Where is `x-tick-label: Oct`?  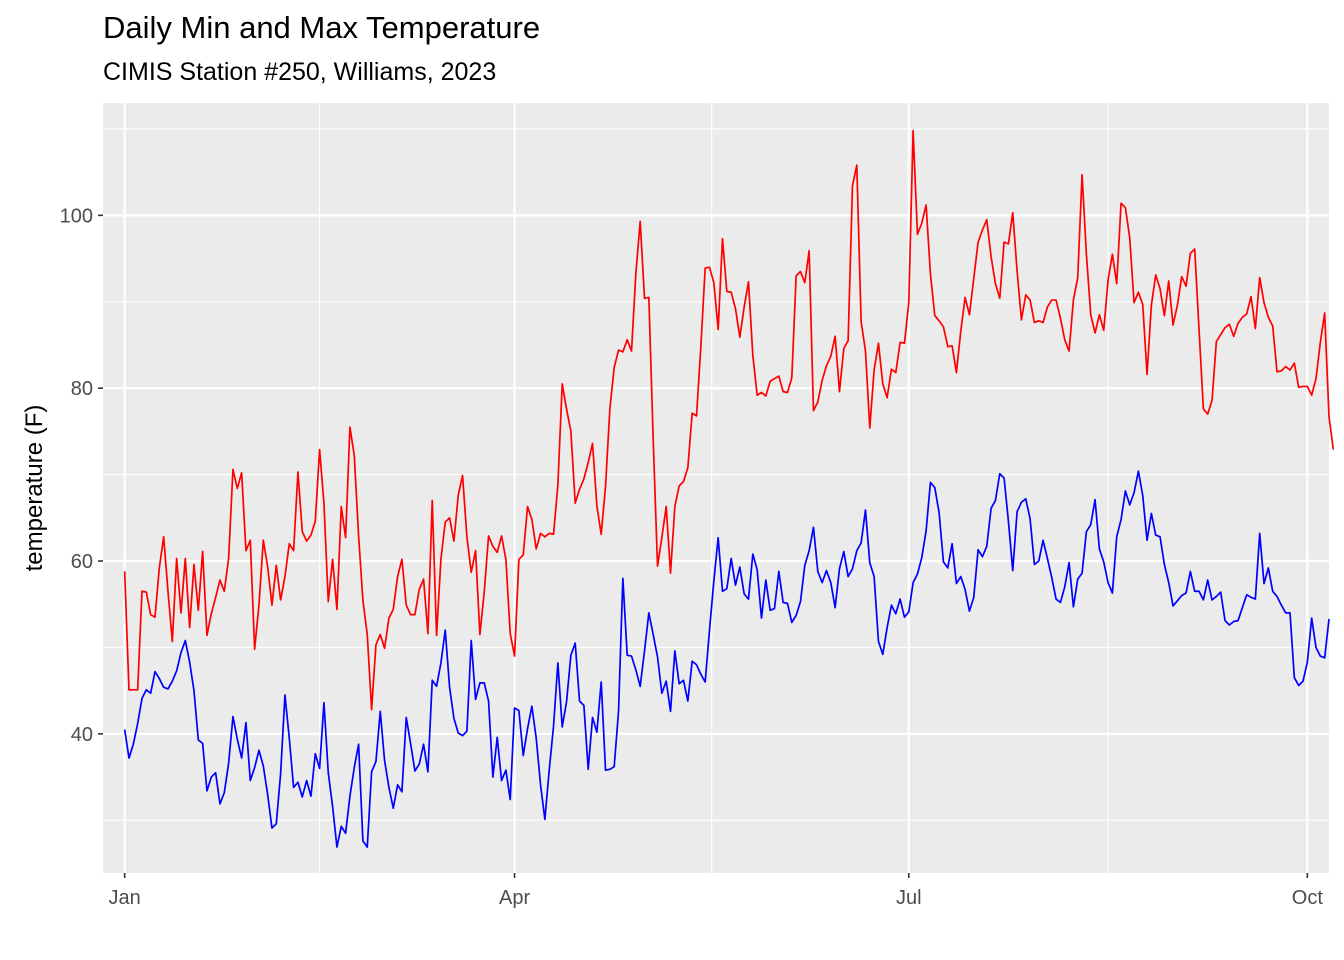 x-tick-label: Oct is located at coordinates (1308, 898).